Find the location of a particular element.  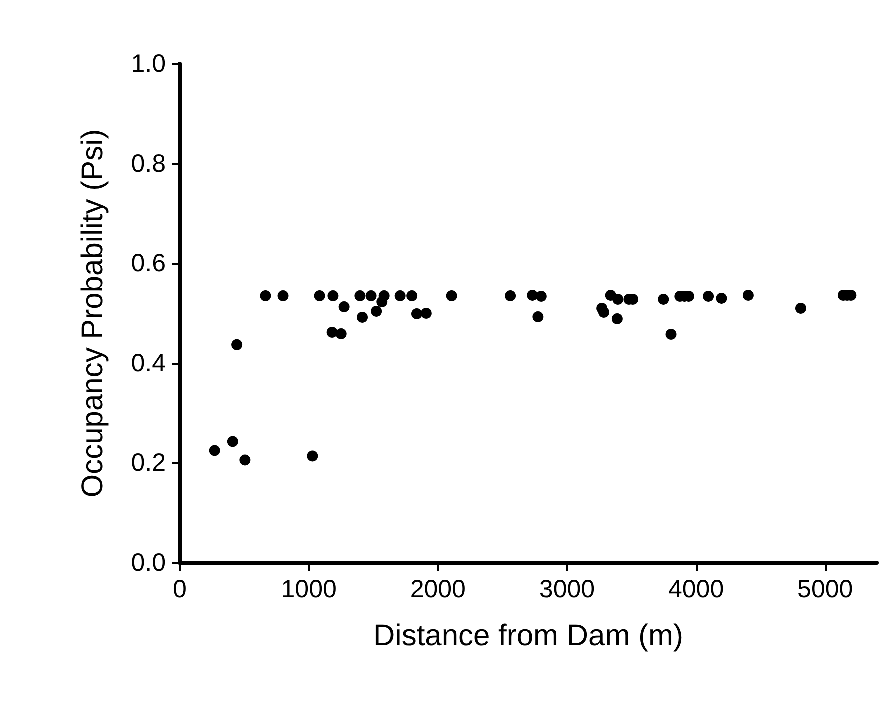

x-tick-label: 4000 is located at coordinates (696, 590).